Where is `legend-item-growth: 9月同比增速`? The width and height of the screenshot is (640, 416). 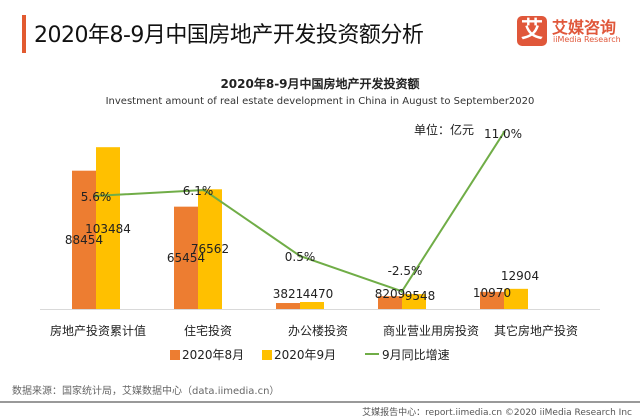
legend-item-growth: 9月同比增速 is located at coordinates (407, 354).